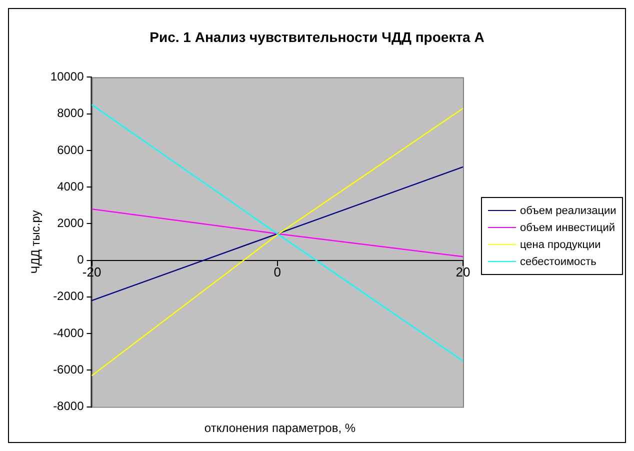 Image resolution: width=634 pixels, height=451 pixels. Describe the element at coordinates (558, 262) in the screenshot. I see `legend-label: себестоимость` at that location.